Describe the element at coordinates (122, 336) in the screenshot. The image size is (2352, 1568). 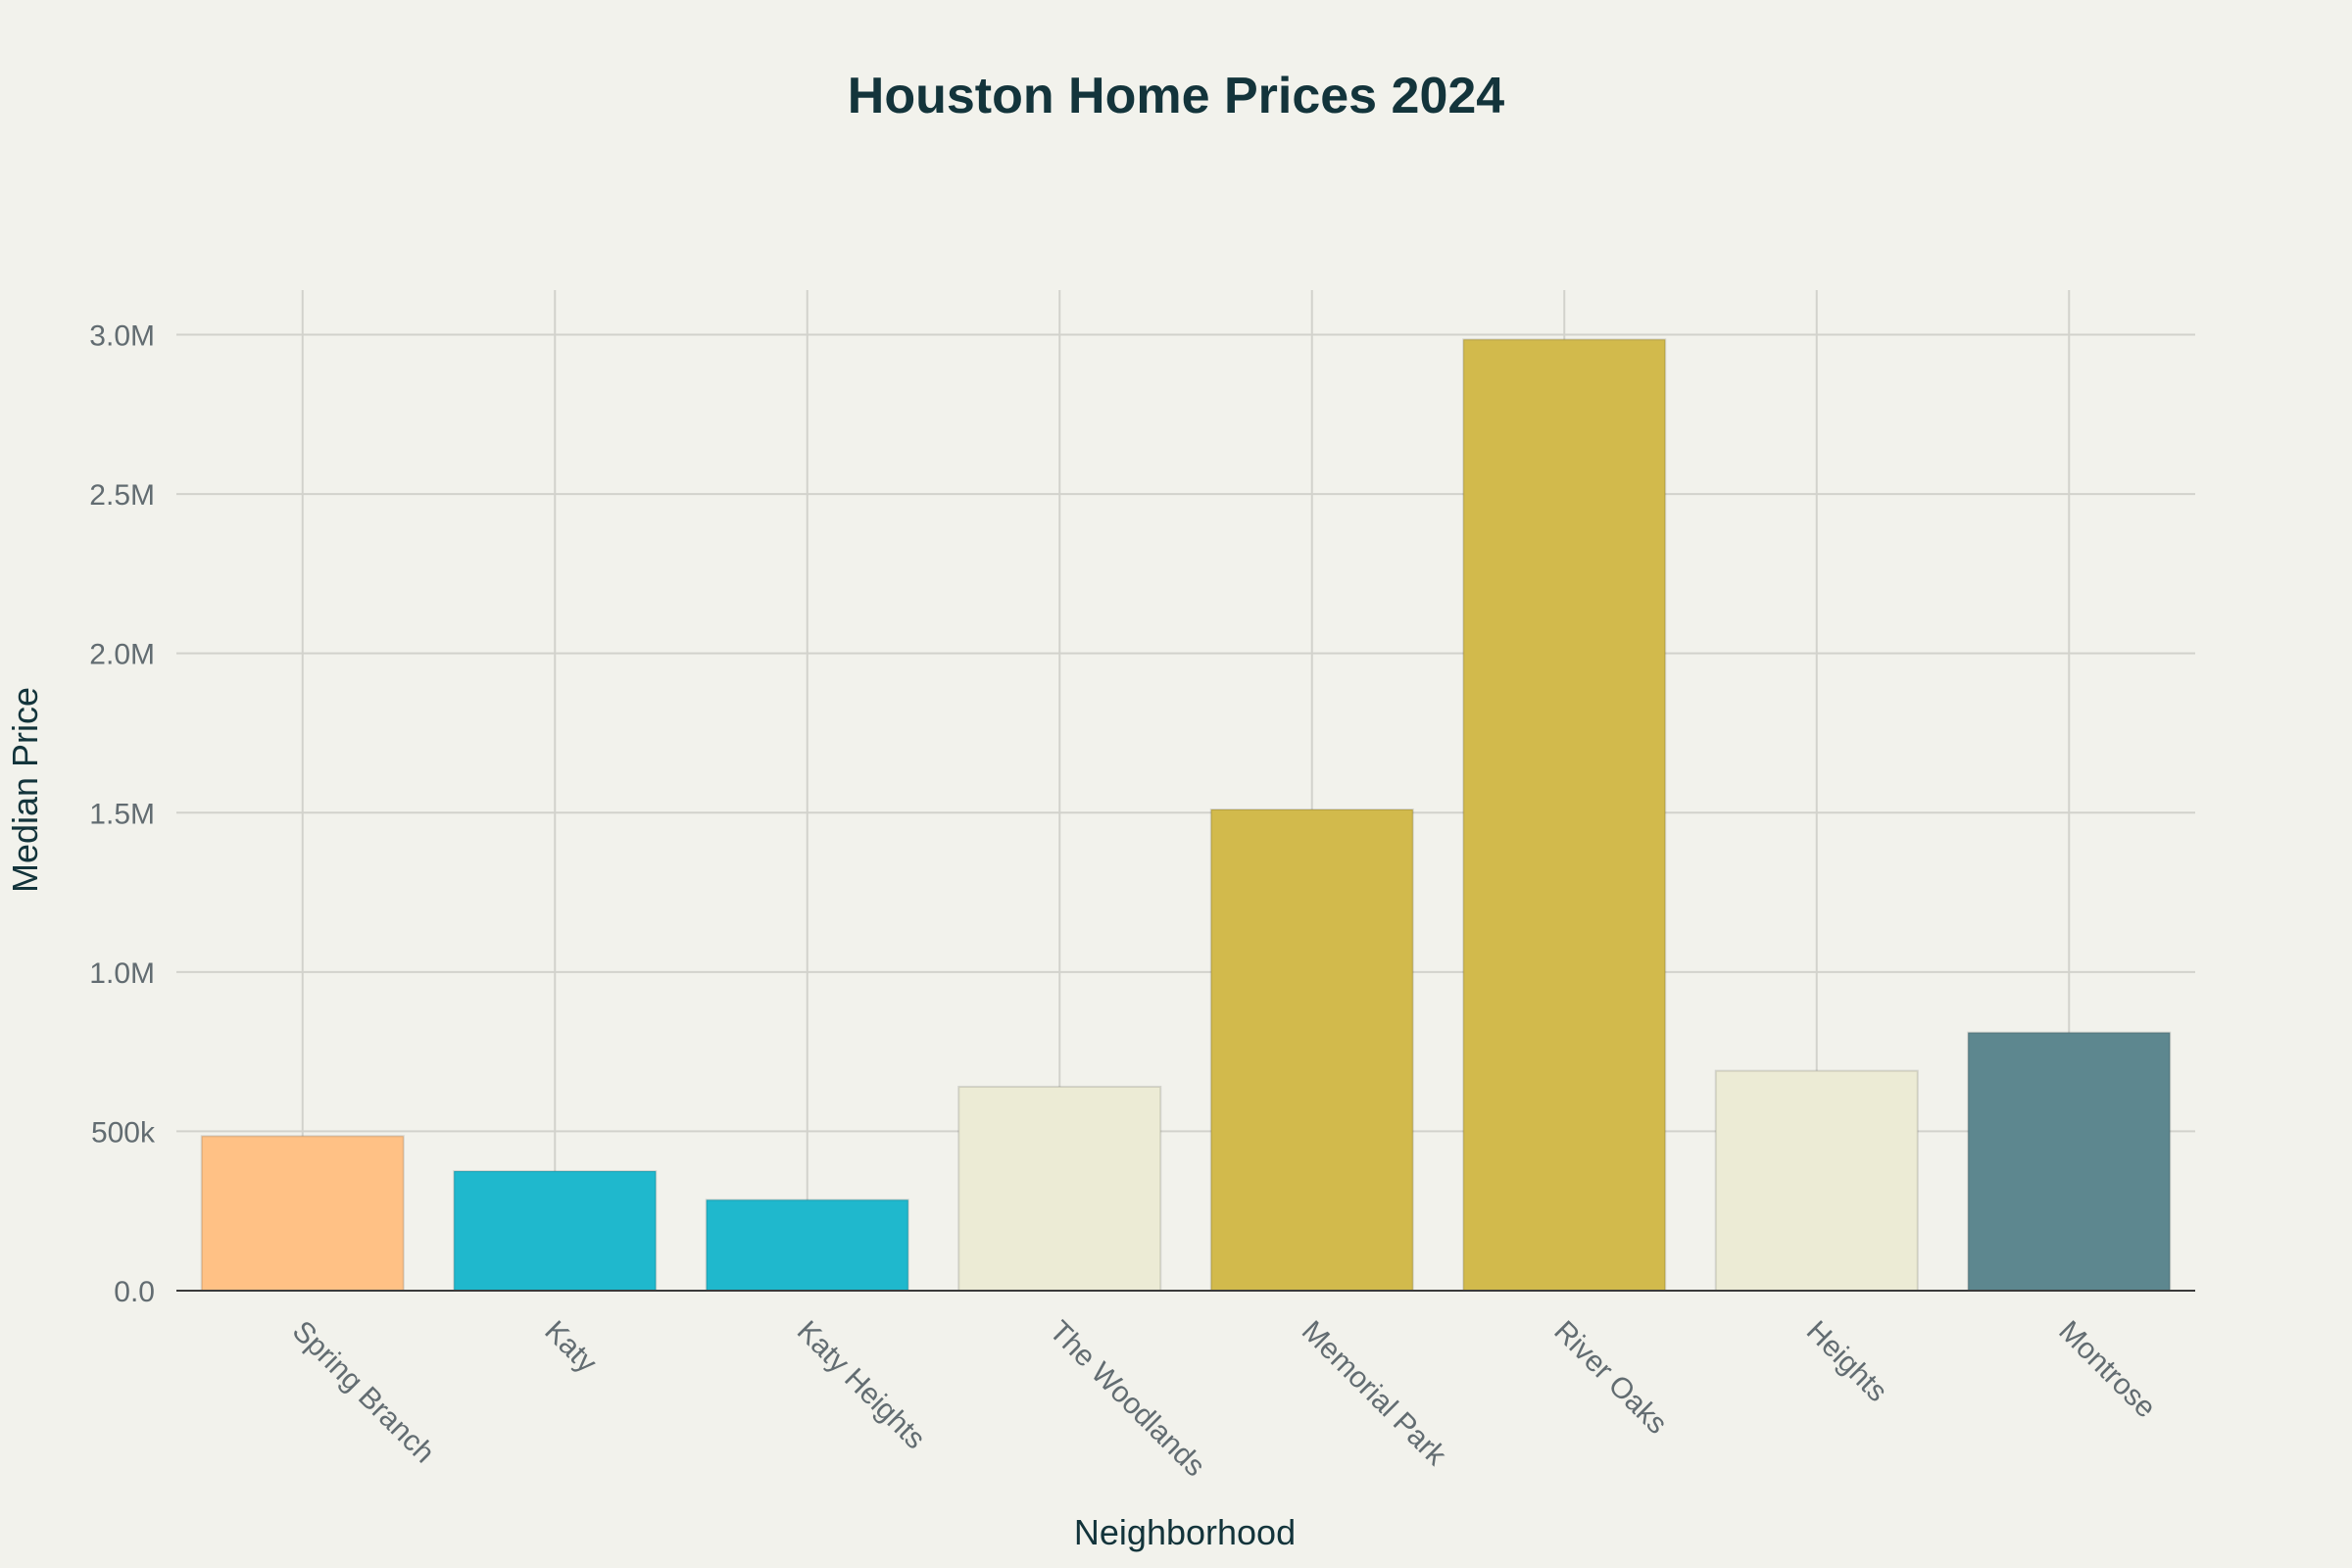
I see `y-tick-label: 3.0M` at that location.